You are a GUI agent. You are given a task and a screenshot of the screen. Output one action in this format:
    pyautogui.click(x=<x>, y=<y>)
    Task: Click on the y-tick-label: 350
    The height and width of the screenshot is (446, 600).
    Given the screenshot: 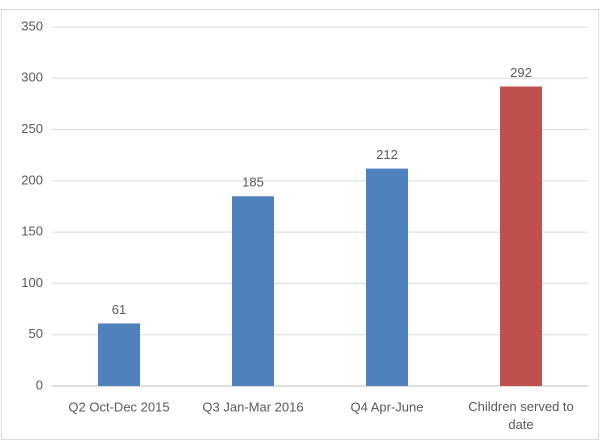 What is the action you would take?
    pyautogui.click(x=32, y=25)
    